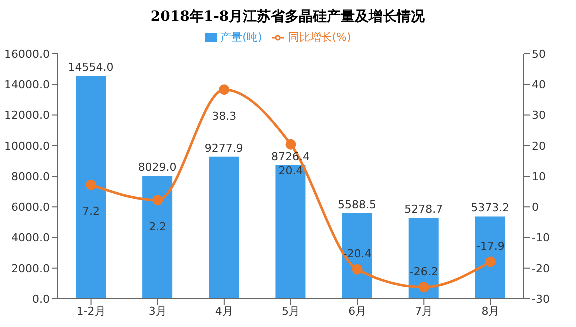 This screenshot has width=576, height=327. I want to click on data-label: 20.4, so click(291, 171).